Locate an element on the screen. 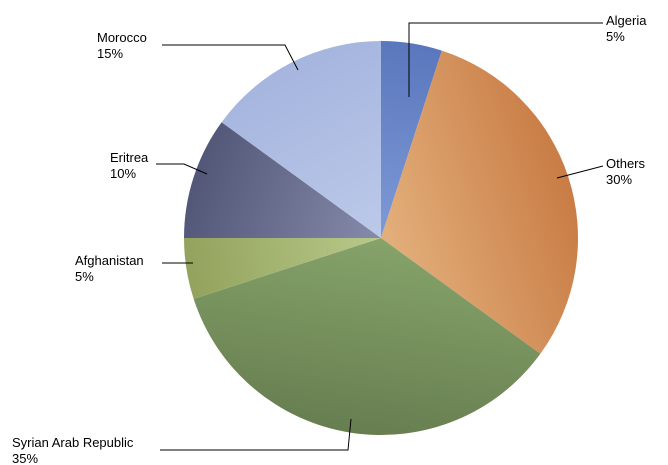 Image resolution: width=668 pixels, height=465 pixels. slice-label-eritrea: Eritrea is located at coordinates (129, 157).